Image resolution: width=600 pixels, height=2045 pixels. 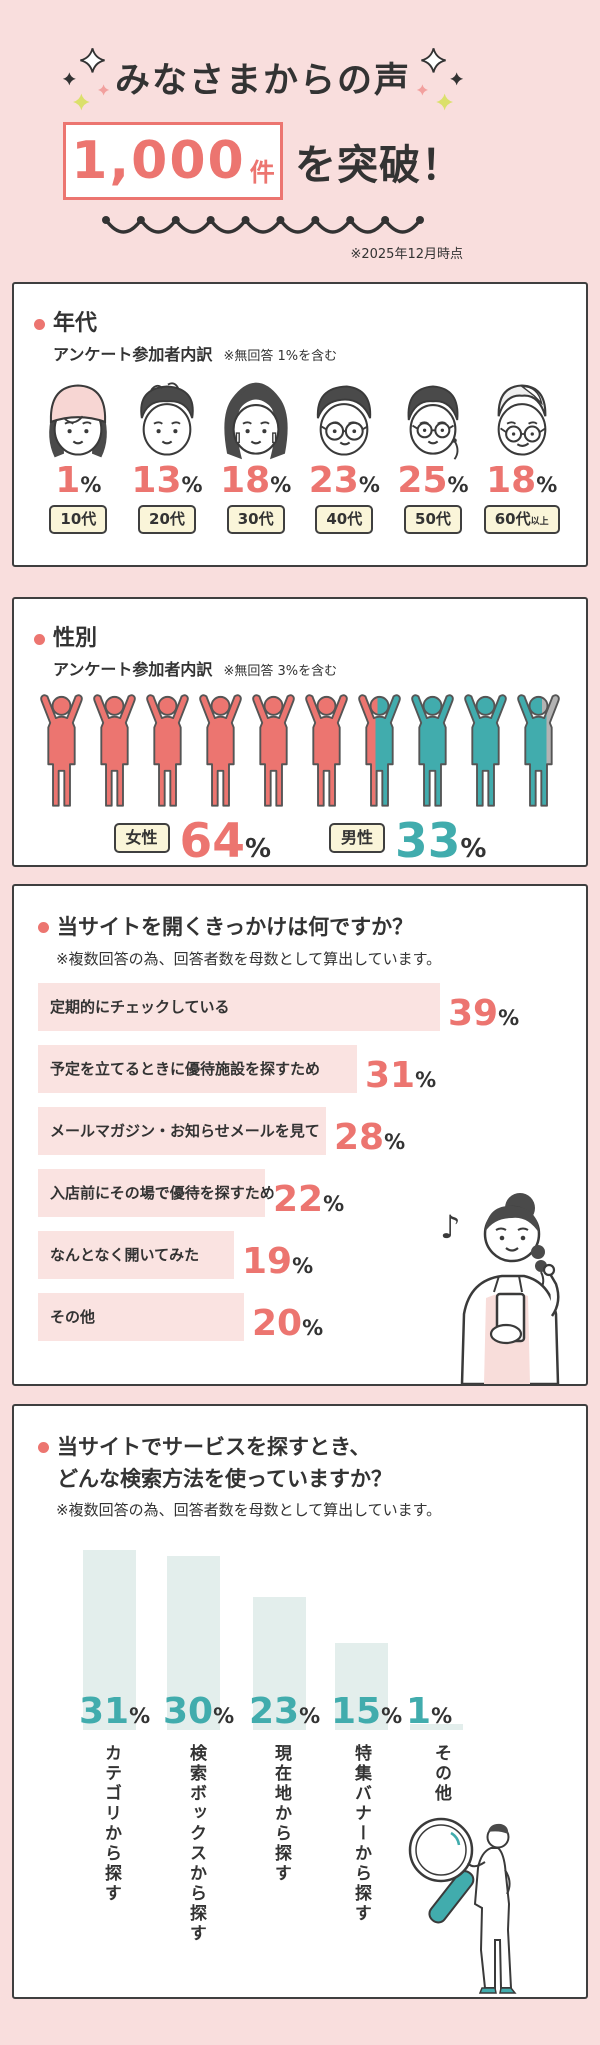 I want to click on count-unit: 件, so click(x=262, y=172).